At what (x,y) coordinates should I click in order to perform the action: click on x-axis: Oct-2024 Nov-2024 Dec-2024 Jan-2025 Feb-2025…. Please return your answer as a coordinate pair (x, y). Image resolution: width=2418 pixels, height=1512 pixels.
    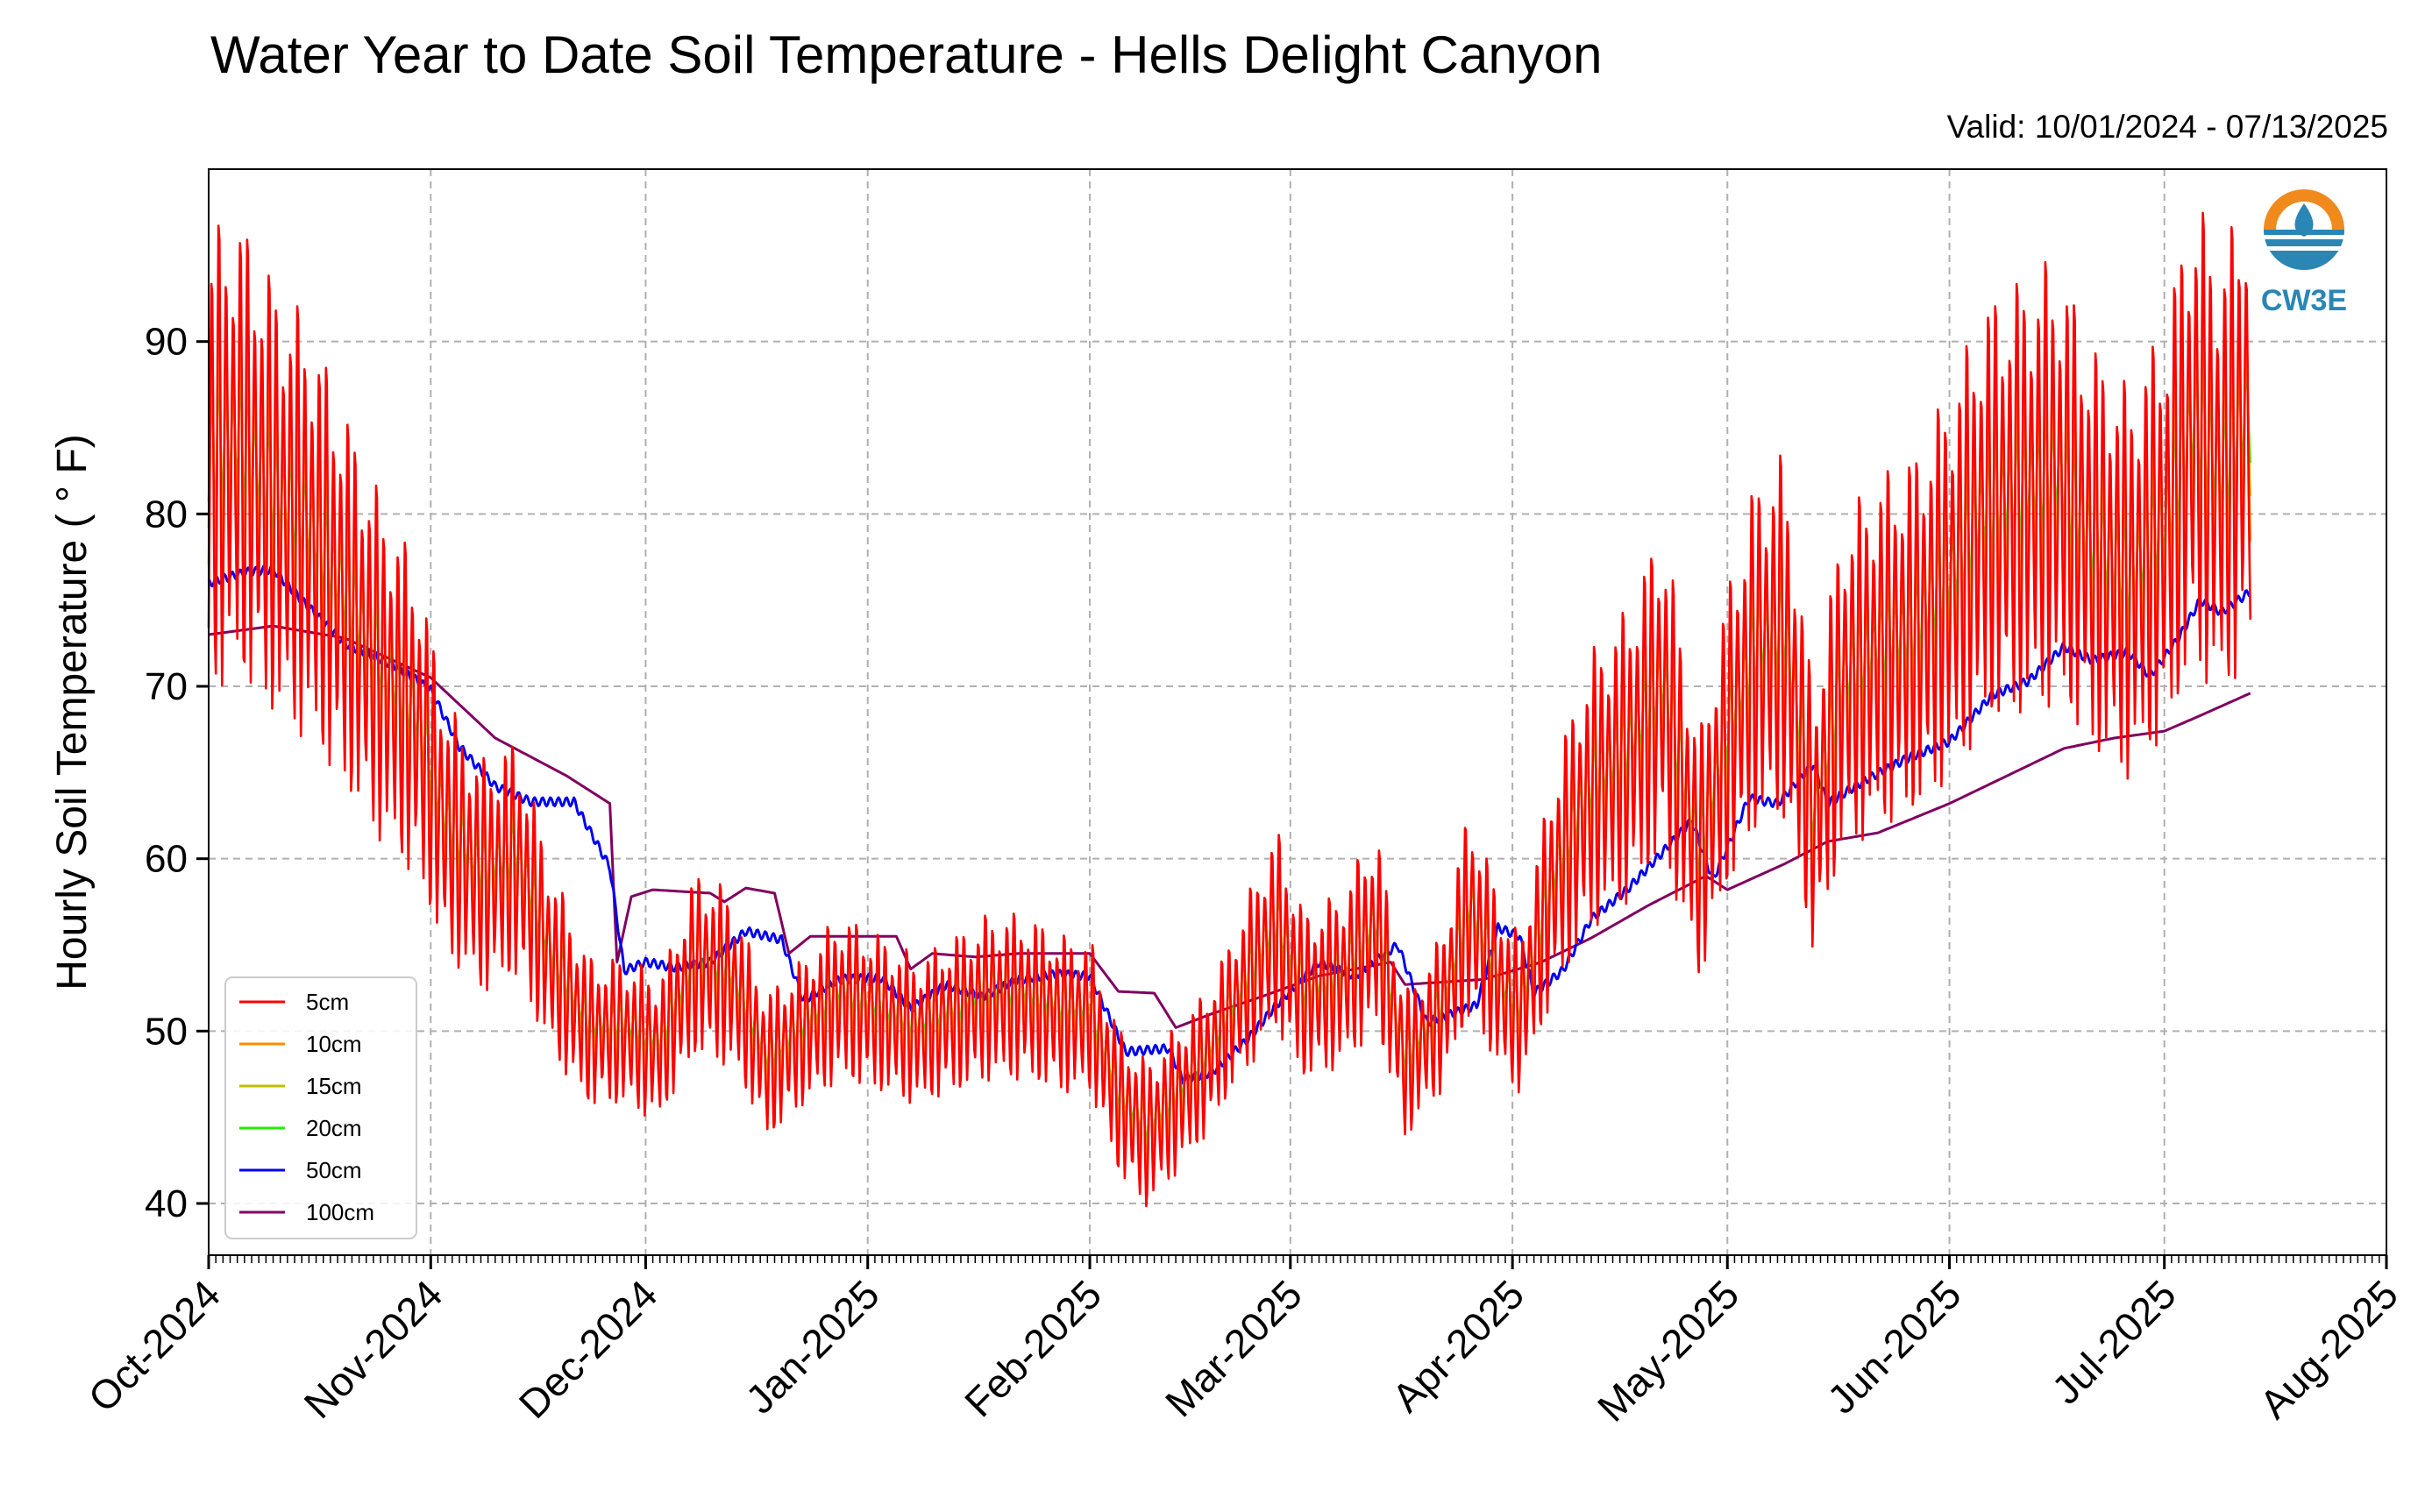
    Looking at the image, I should click on (1243, 1342).